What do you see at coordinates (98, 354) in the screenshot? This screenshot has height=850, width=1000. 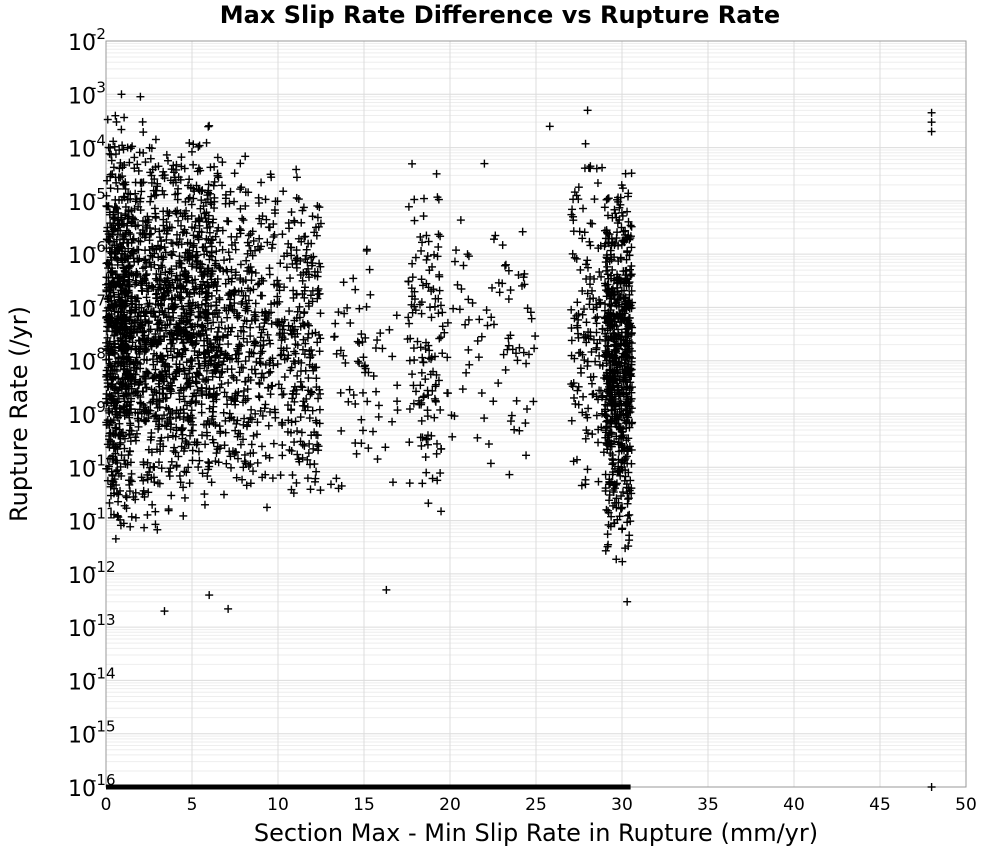 I see `y-tick-exponent: -8` at bounding box center [98, 354].